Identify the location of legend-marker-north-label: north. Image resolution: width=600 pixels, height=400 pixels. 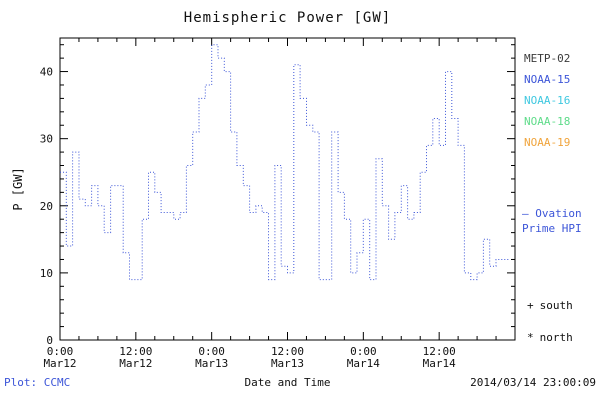
(556, 337).